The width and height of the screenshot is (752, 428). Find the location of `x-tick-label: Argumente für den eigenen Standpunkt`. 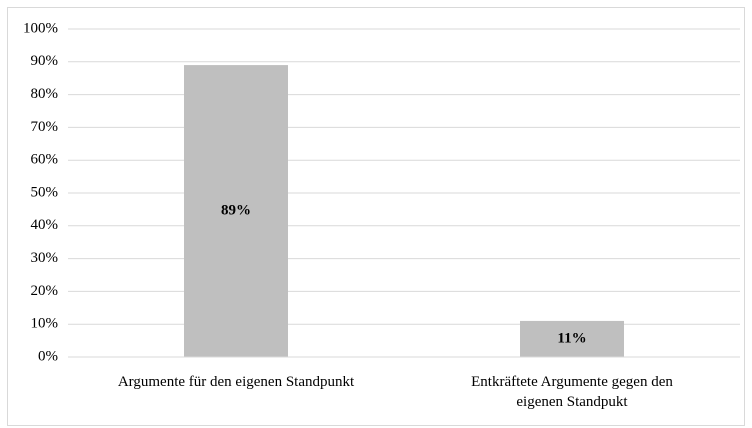

x-tick-label: Argumente für den eigenen Standpunkt is located at coordinates (236, 382).